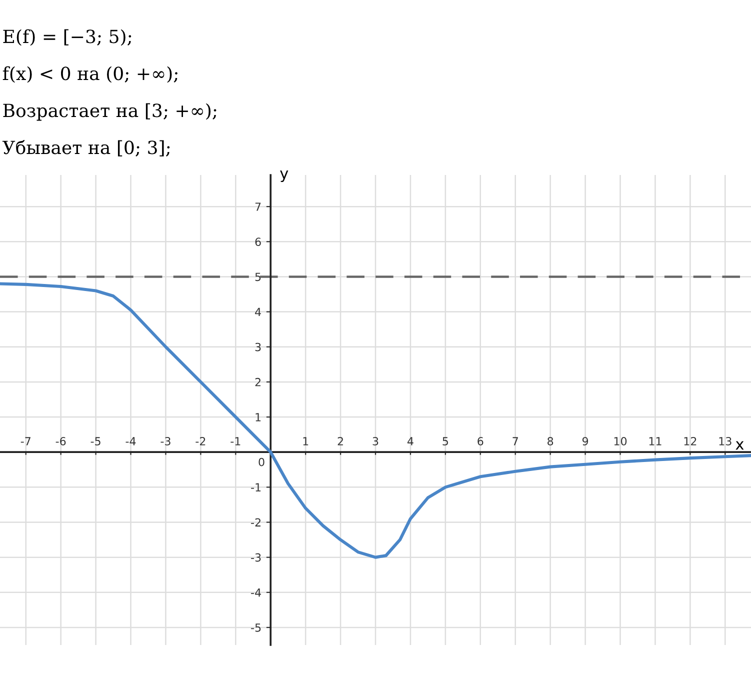 Image resolution: width=751 pixels, height=682 pixels. Describe the element at coordinates (109, 112) in the screenshot. I see `text: Возрастает на [3; +∞);` at that location.